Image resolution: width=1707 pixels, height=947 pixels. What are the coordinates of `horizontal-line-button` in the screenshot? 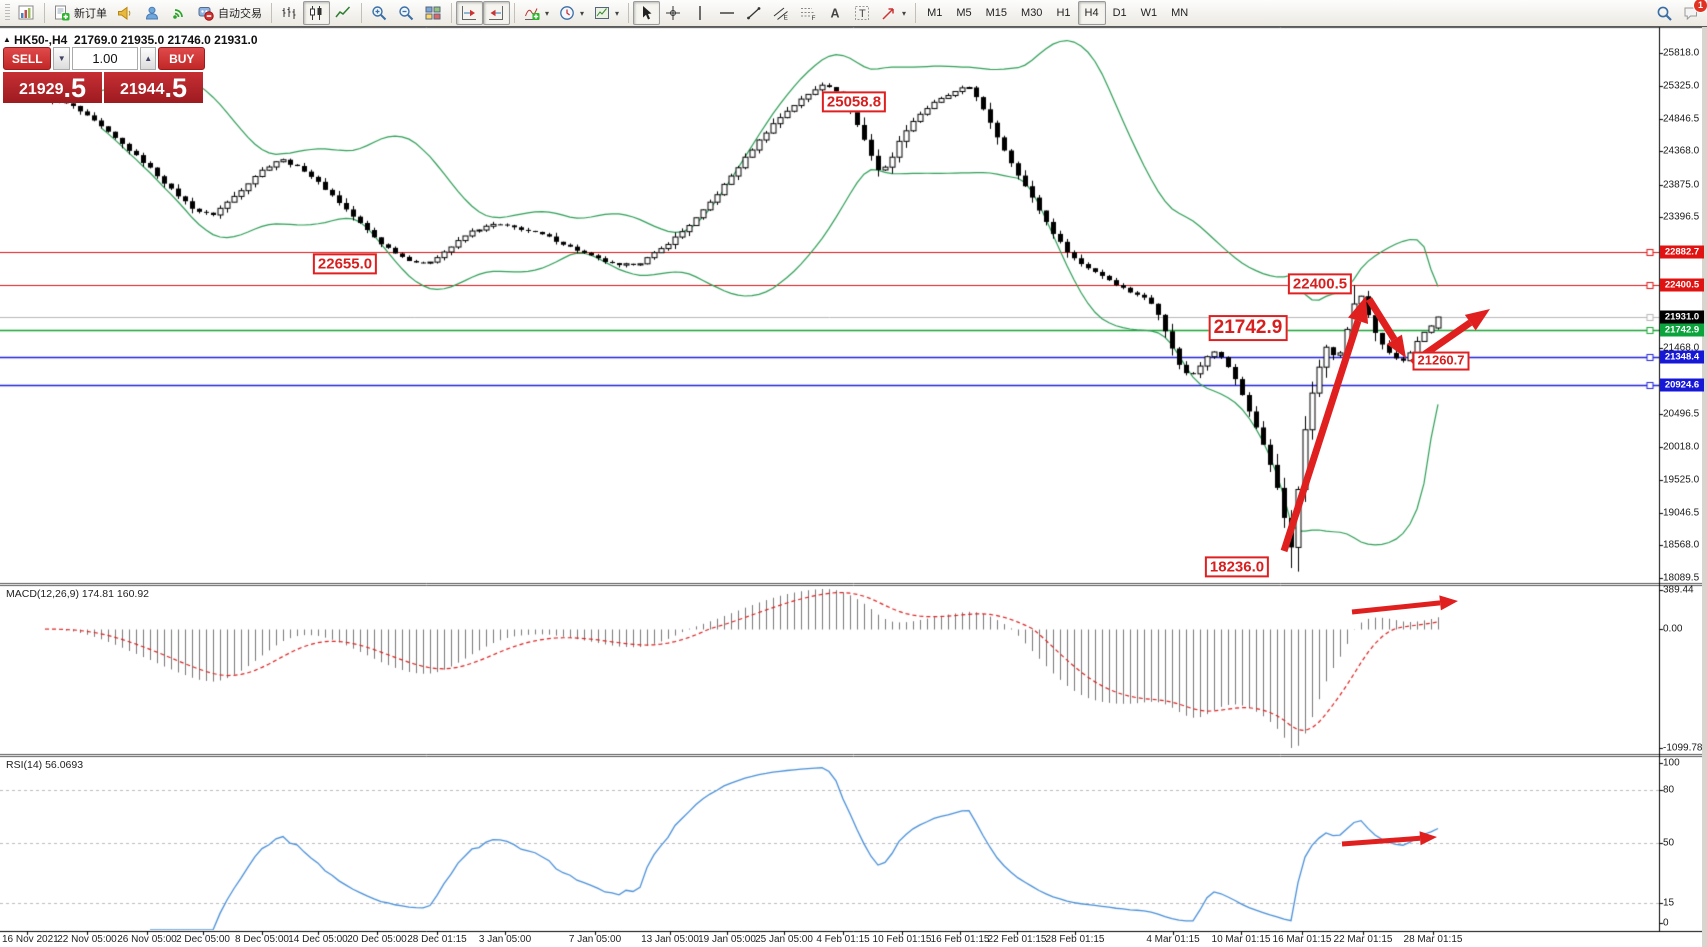 It's located at (727, 13).